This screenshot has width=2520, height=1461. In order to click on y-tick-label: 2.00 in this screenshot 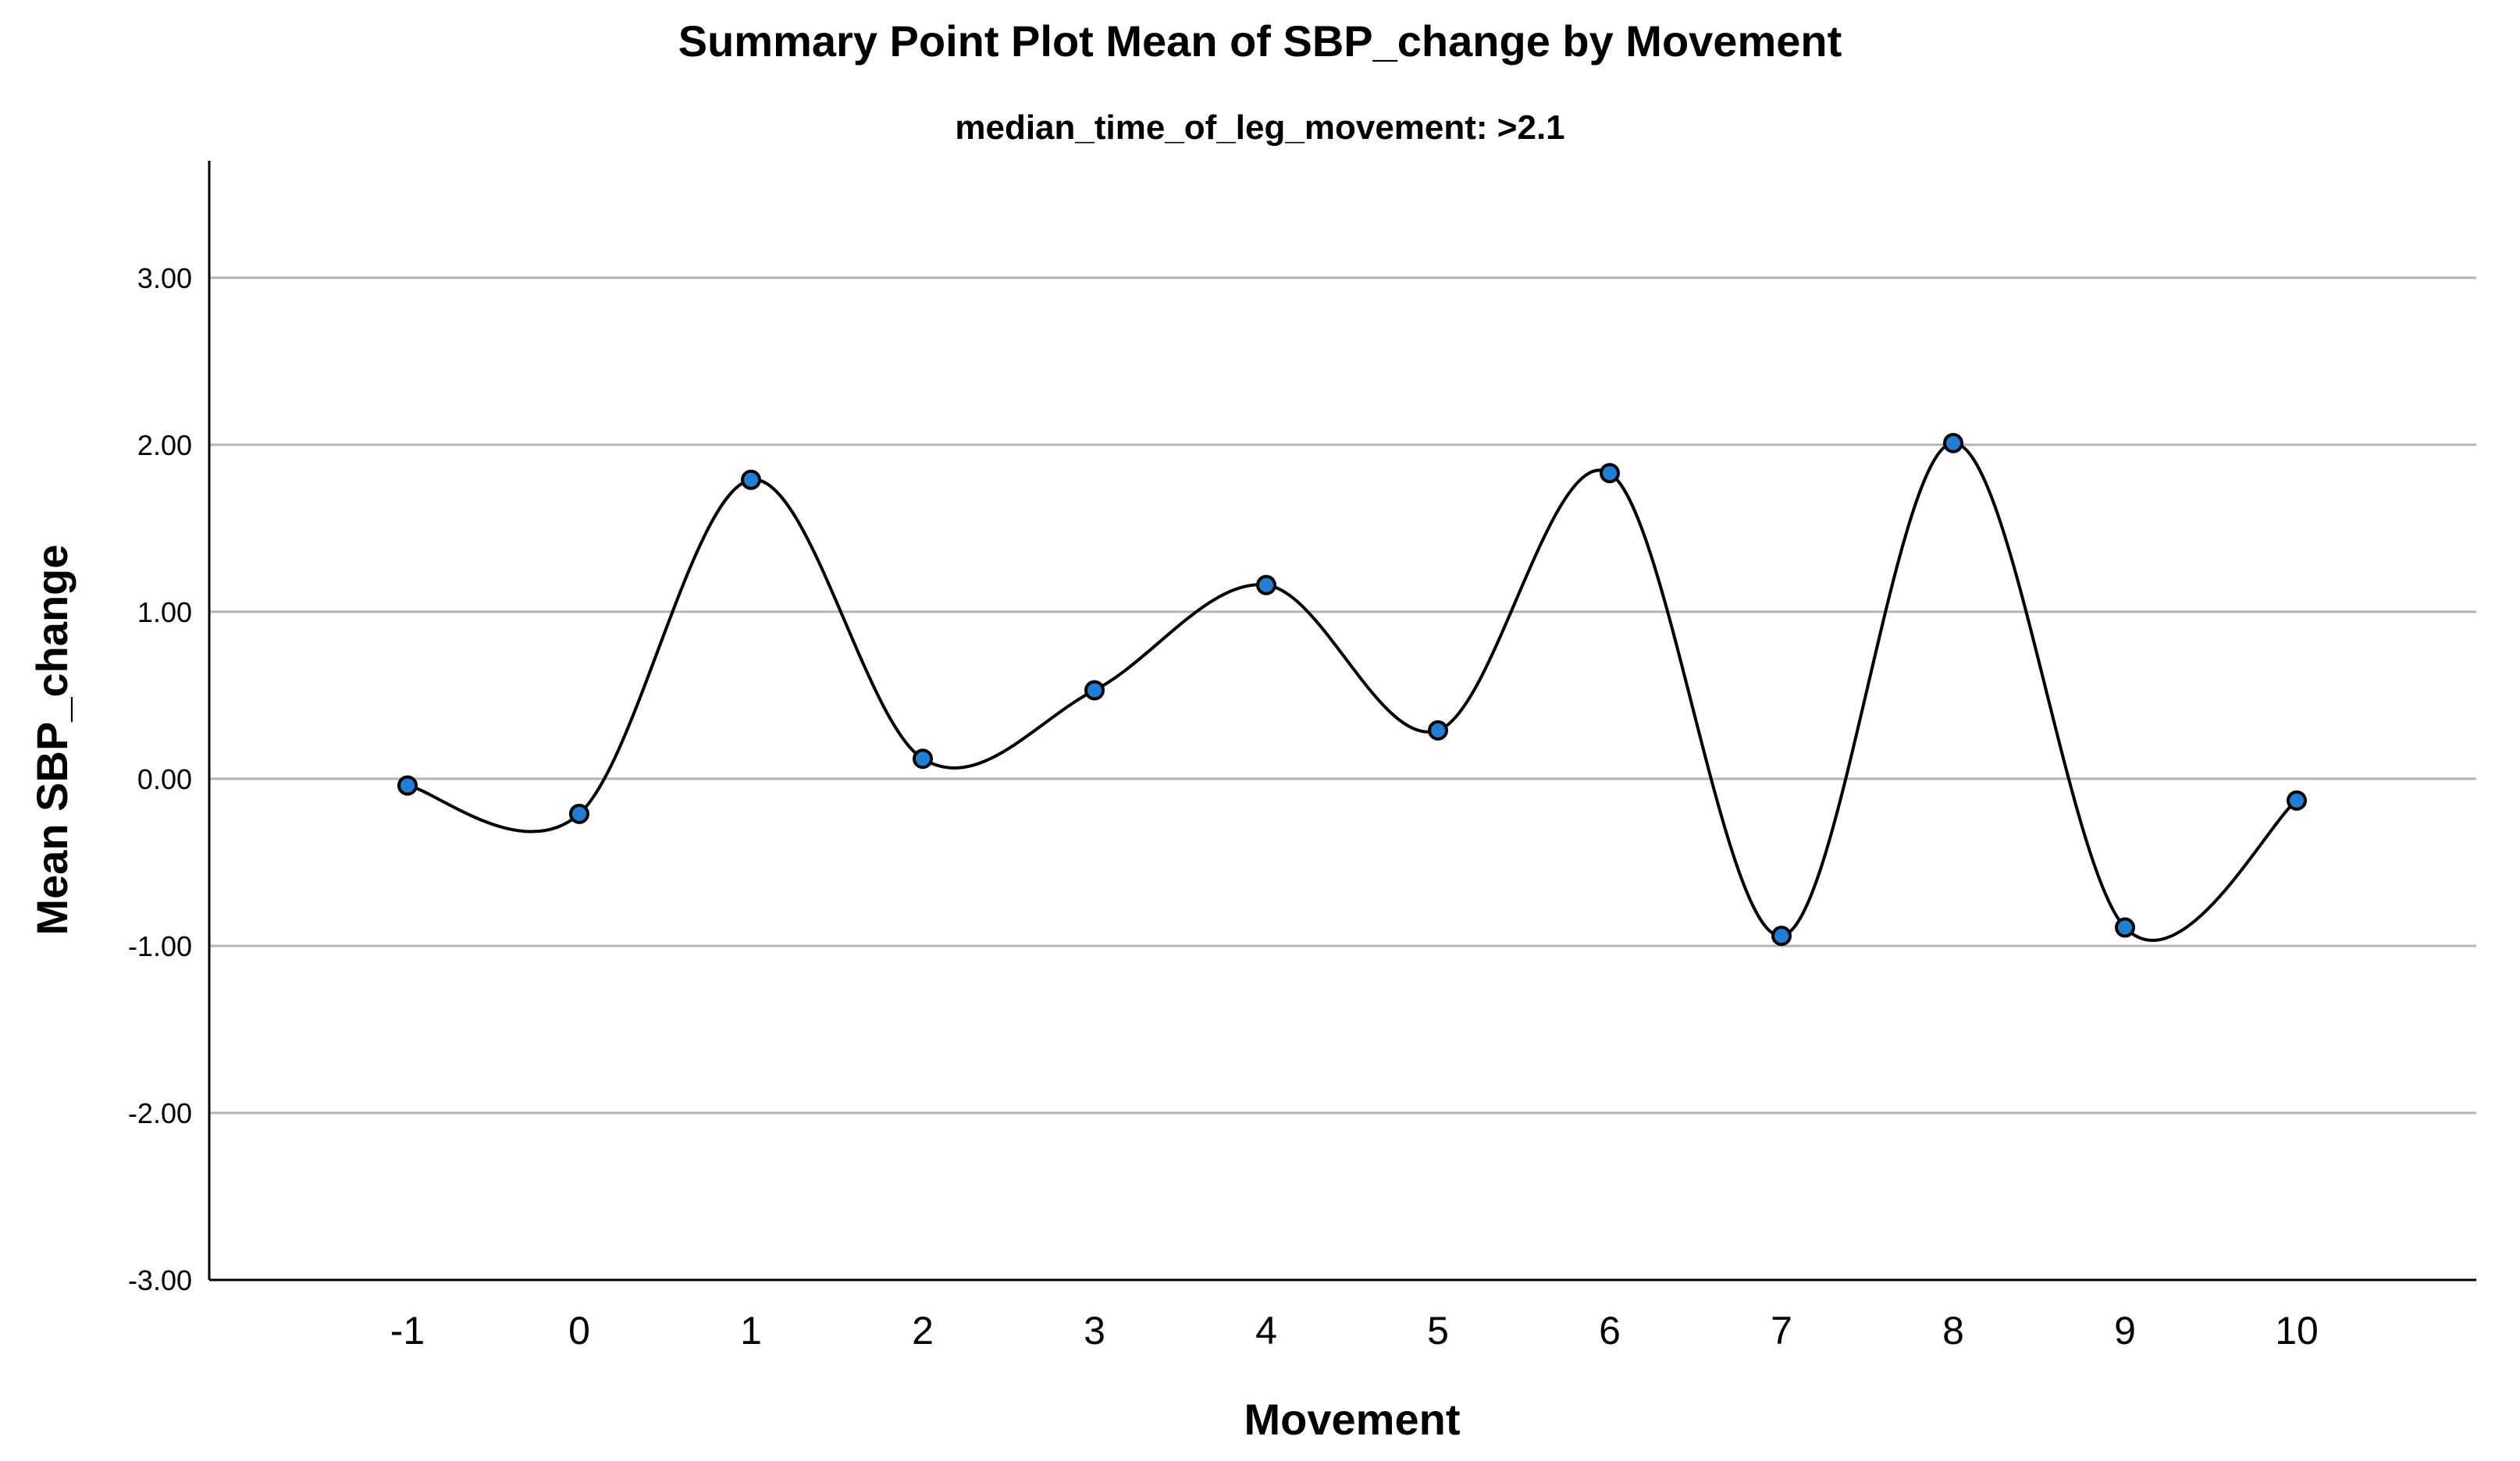, I will do `click(164, 445)`.